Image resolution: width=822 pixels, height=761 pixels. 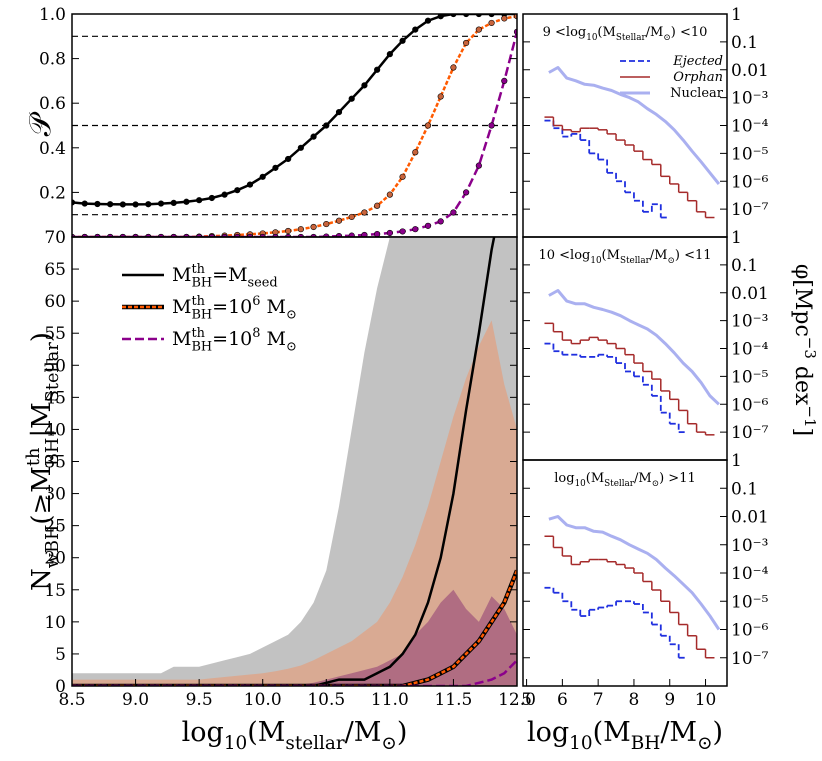 What do you see at coordinates (697, 61) in the screenshot?
I see `legend-label: Ejected` at bounding box center [697, 61].